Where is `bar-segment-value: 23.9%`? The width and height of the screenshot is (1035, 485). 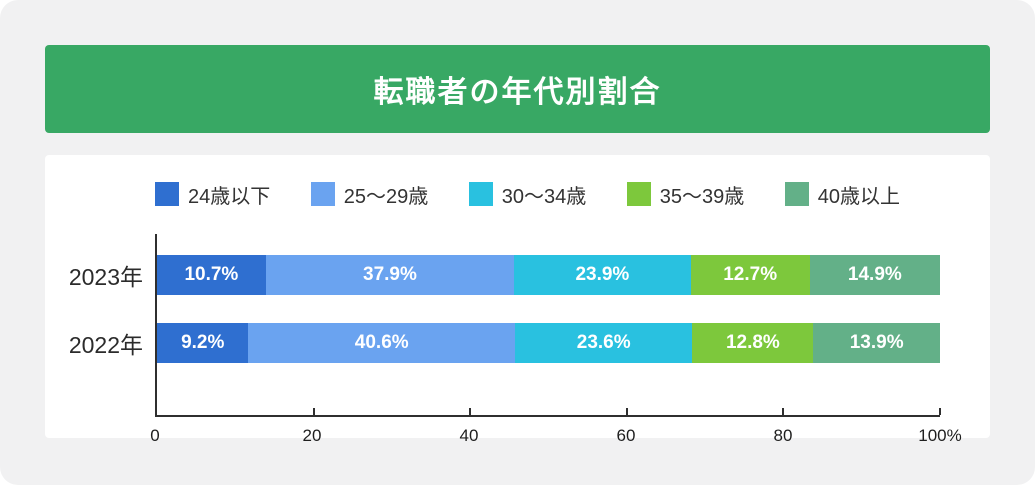
bar-segment-value: 23.9% is located at coordinates (602, 274).